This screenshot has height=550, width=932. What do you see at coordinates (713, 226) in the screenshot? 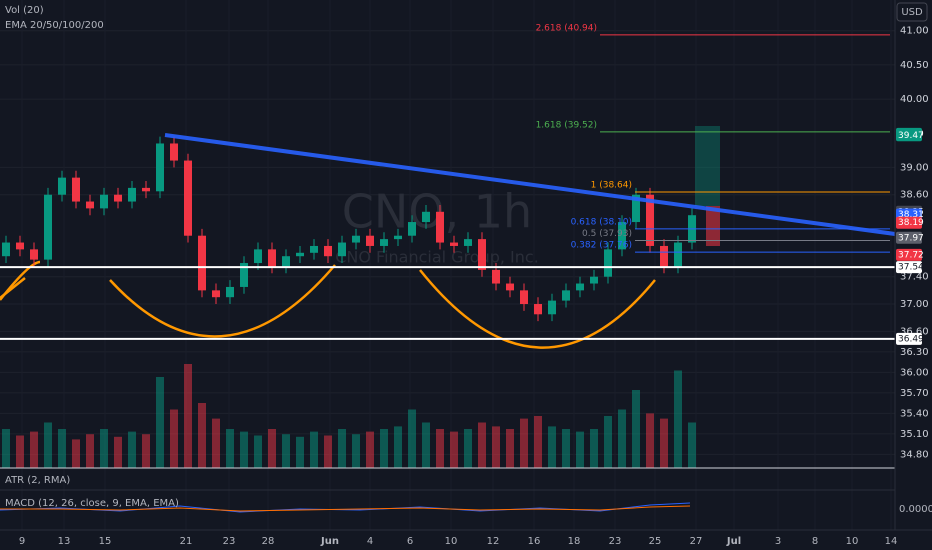
I see `long-position-stop` at bounding box center [713, 226].